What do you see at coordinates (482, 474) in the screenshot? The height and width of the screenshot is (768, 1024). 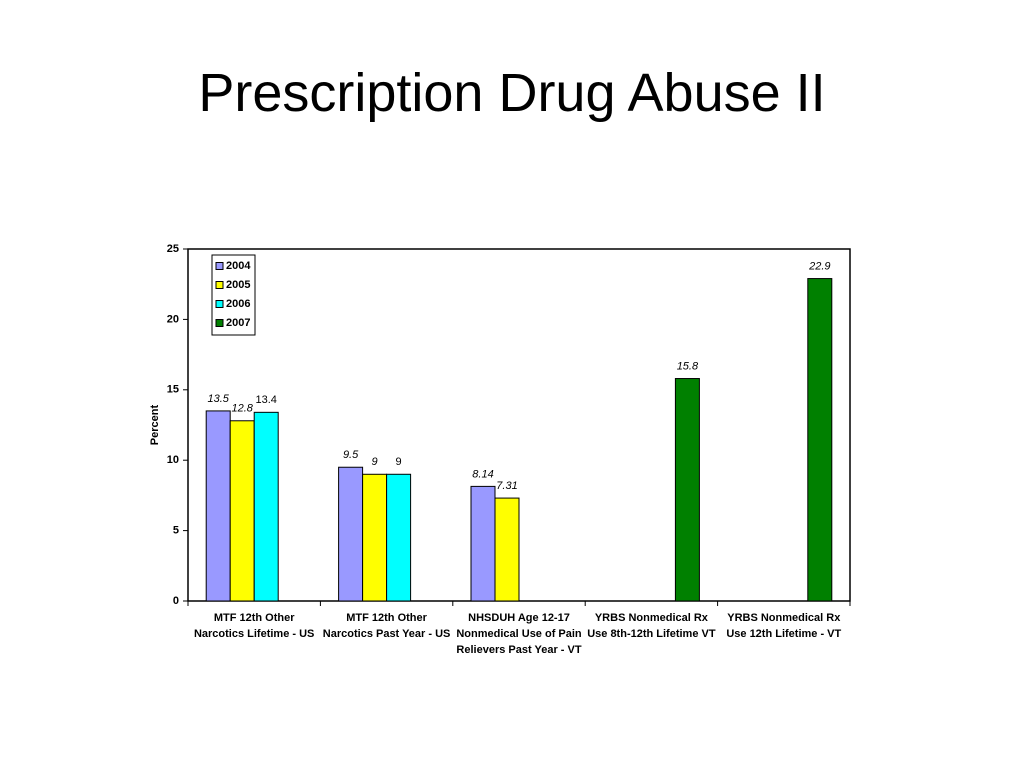 I see `value-label: 8.14` at bounding box center [482, 474].